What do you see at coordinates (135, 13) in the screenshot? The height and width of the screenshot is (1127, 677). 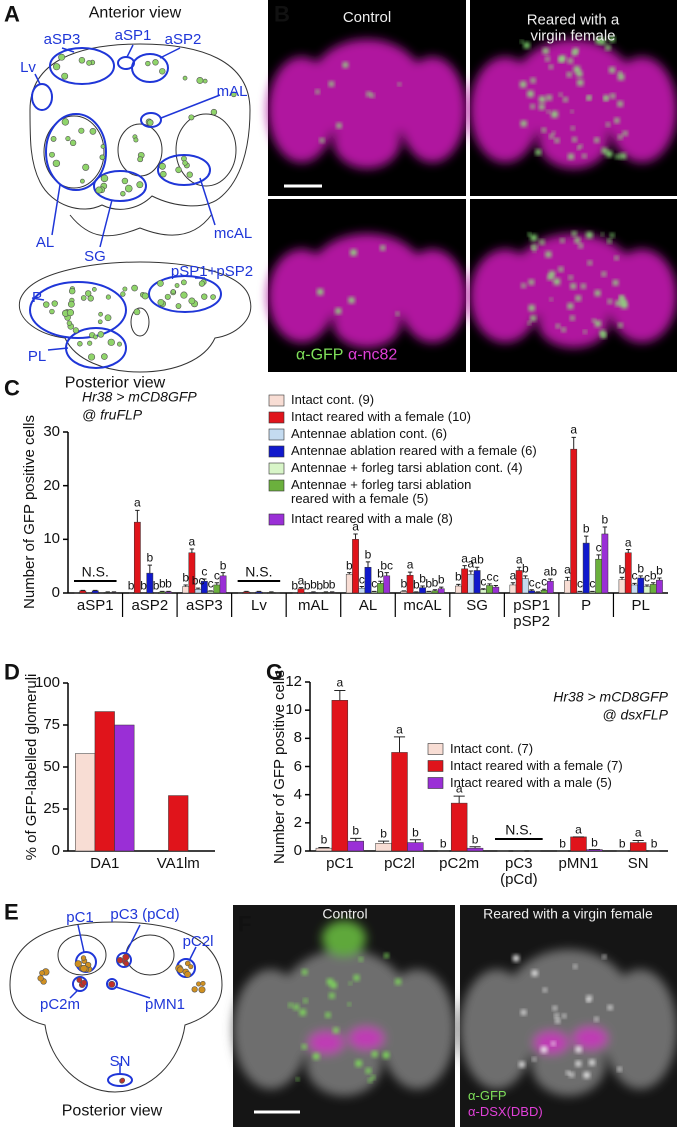 I see `view-title: Anterior view` at bounding box center [135, 13].